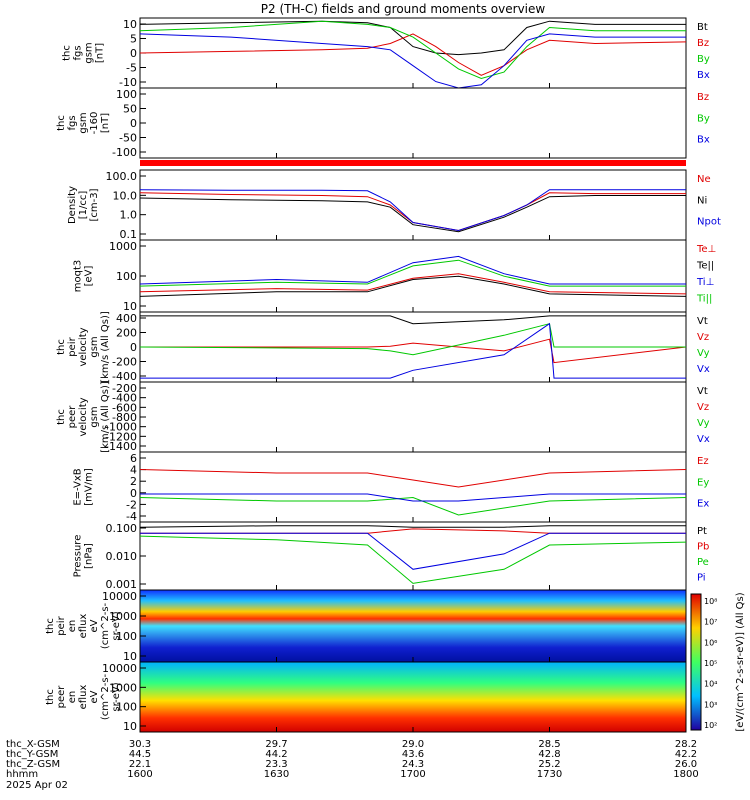 This screenshot has width=750, height=800. Describe the element at coordinates (703, 369) in the screenshot. I see `legend-Vx: Vx` at that location.